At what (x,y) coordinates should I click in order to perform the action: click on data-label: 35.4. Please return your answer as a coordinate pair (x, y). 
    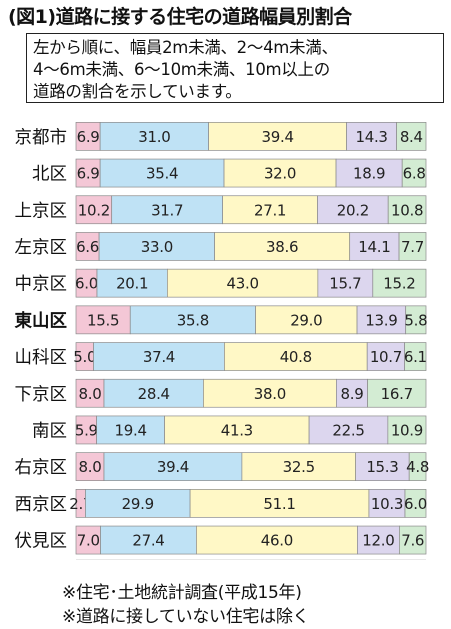
    Looking at the image, I should click on (162, 174).